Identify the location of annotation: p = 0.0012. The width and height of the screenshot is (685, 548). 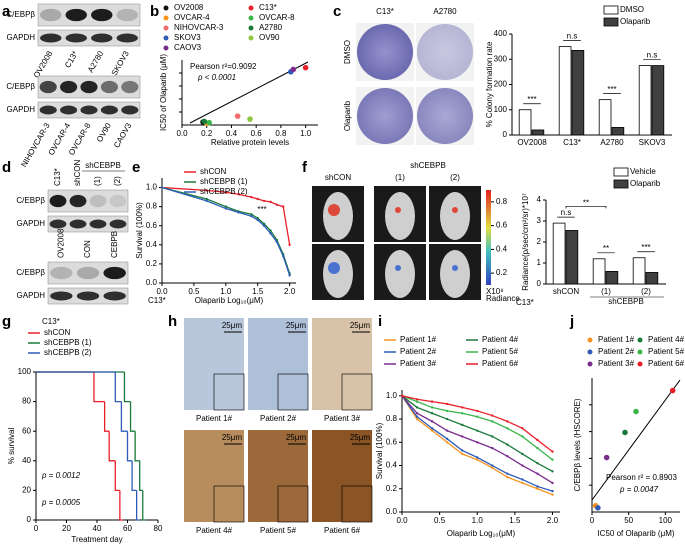
(61, 475).